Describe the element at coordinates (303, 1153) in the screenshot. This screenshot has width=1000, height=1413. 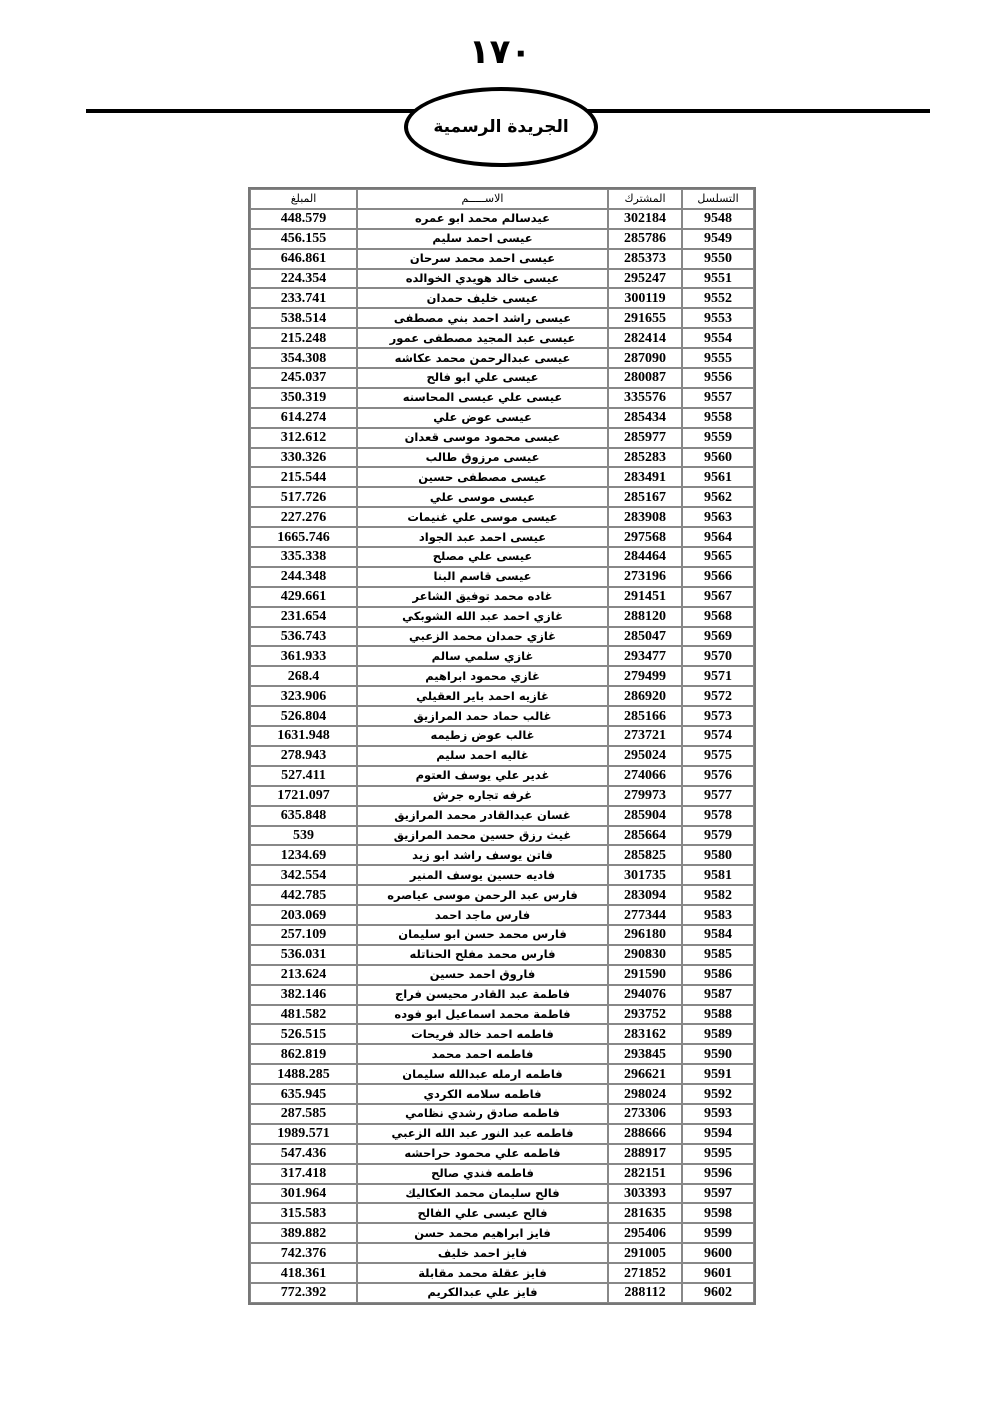
I see `amount-cell: 547.436` at that location.